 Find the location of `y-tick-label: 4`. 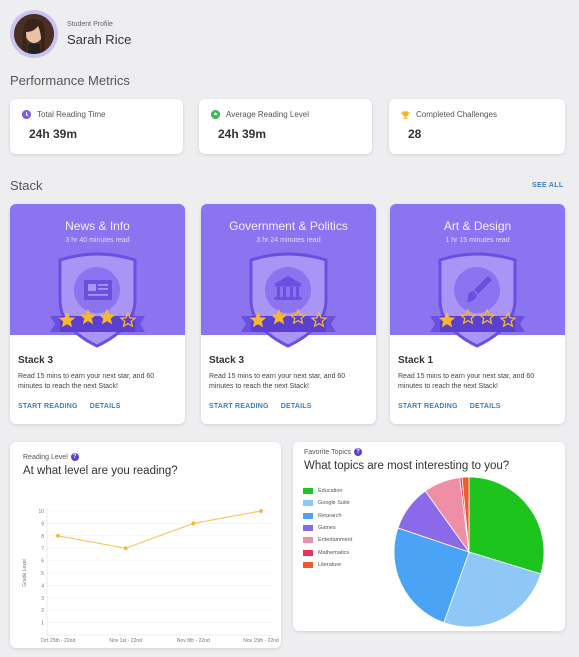

y-tick-label: 4 is located at coordinates (42, 586).